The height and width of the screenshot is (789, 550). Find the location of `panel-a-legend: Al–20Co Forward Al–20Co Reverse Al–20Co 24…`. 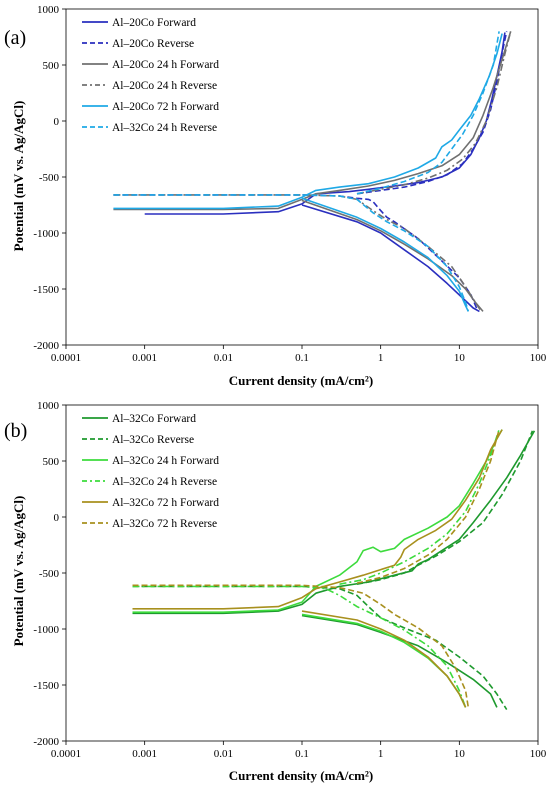

panel-a-legend: Al–20Co Forward Al–20Co Reverse Al–20Co 24… is located at coordinates (150, 75).